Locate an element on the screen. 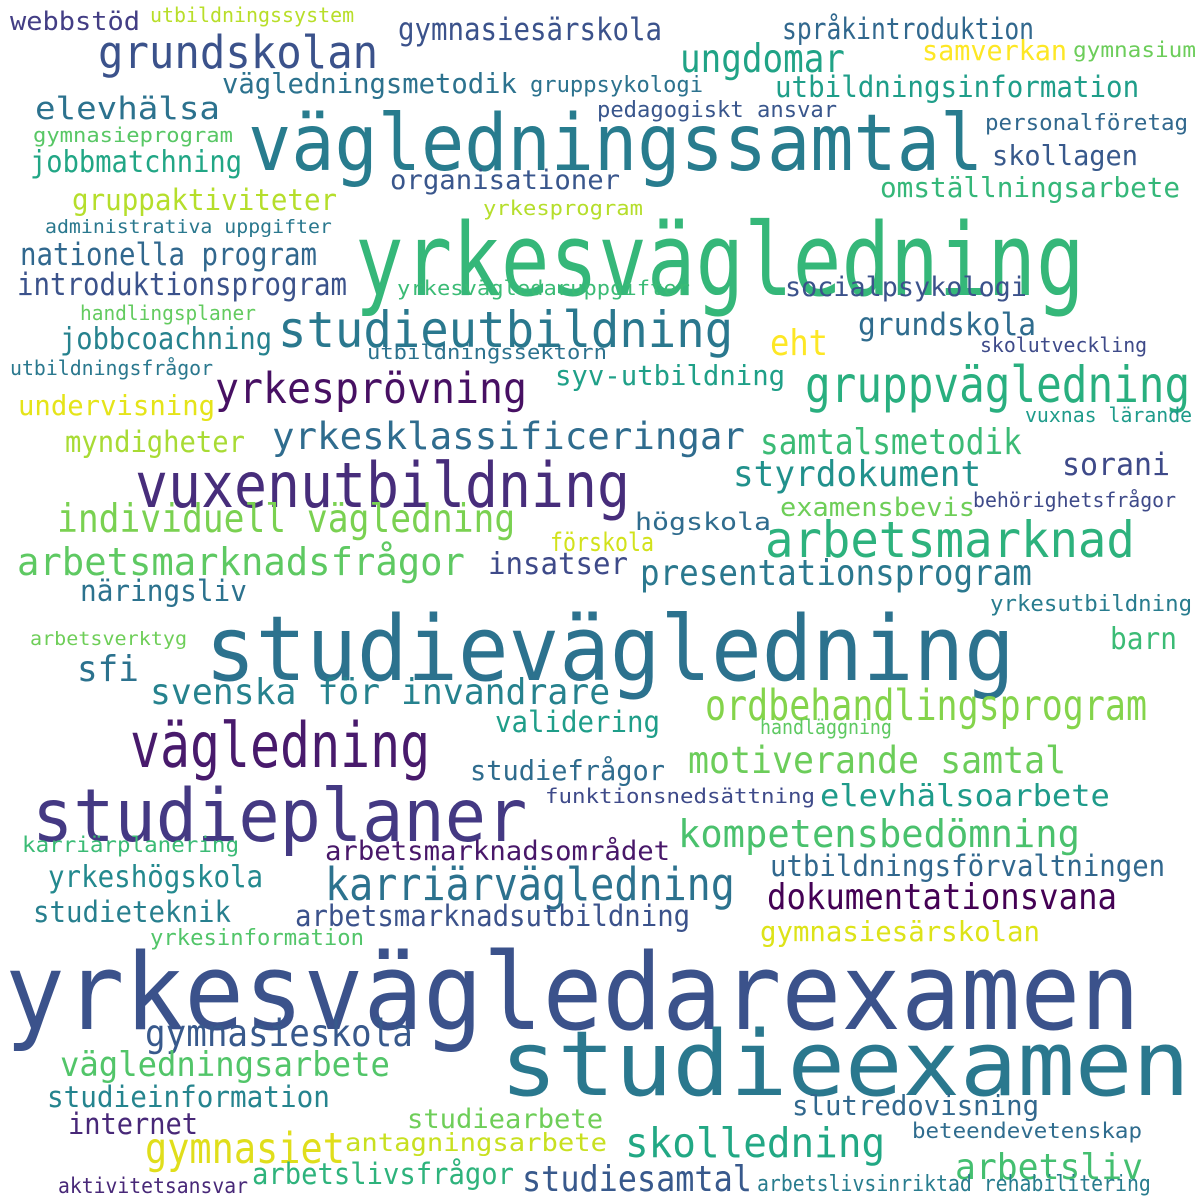 Image resolution: width=1200 pixels, height=1200 pixels. word-cloud-word: arbetsmarknad is located at coordinates (950, 540).